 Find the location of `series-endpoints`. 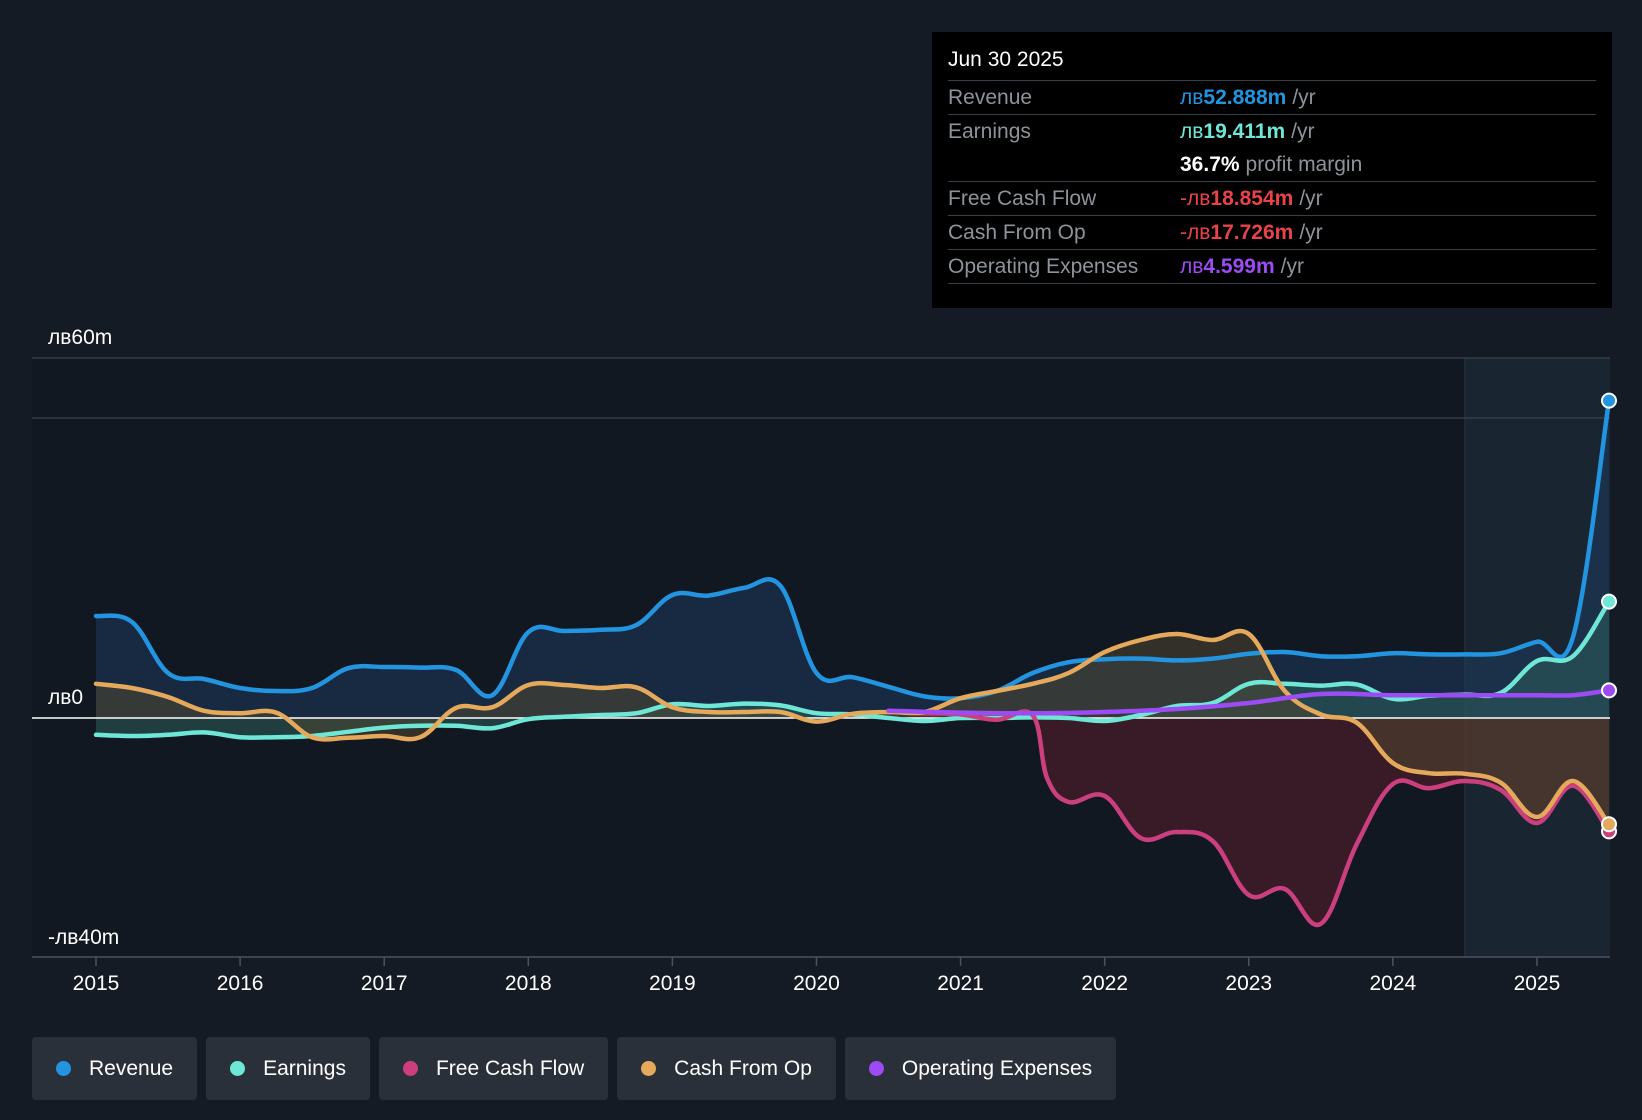

series-endpoints is located at coordinates (1609, 616).